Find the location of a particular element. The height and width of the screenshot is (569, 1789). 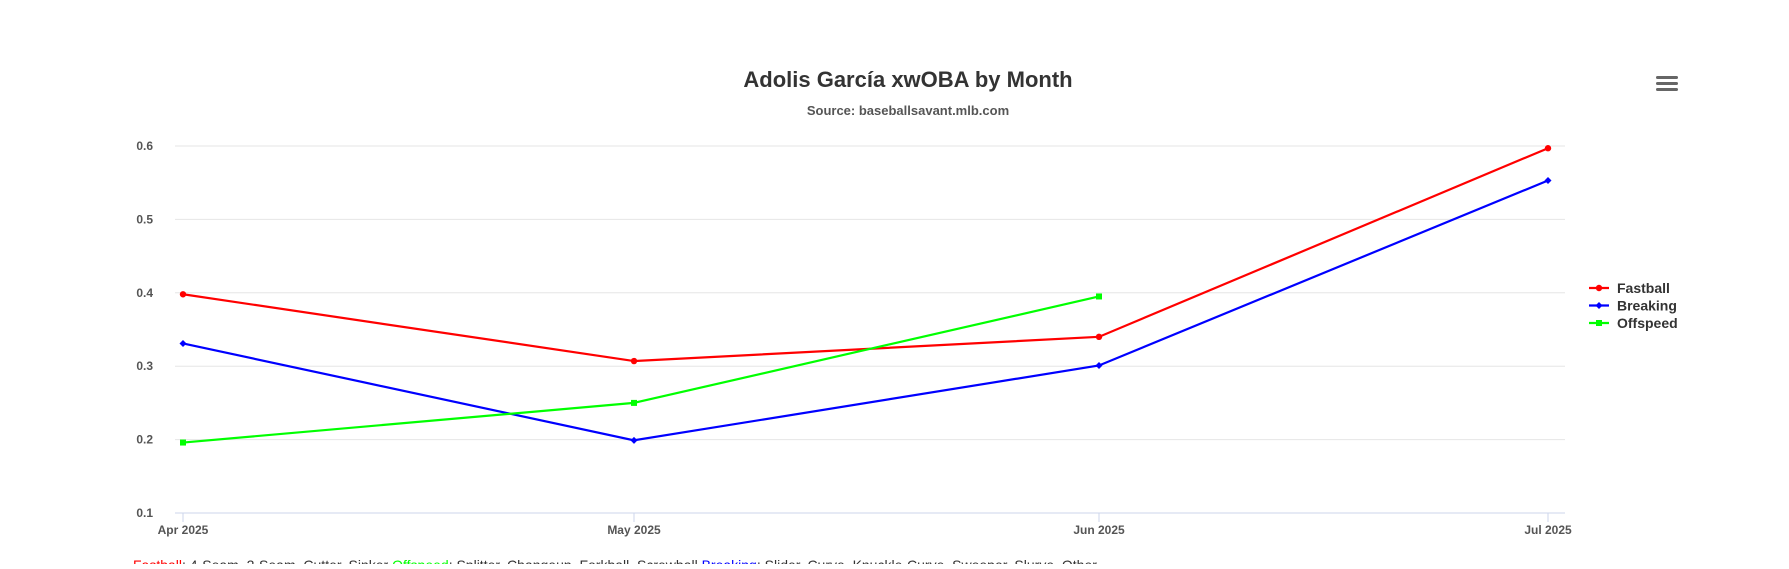

footnote-segment: Breaking is located at coordinates (727, 560).